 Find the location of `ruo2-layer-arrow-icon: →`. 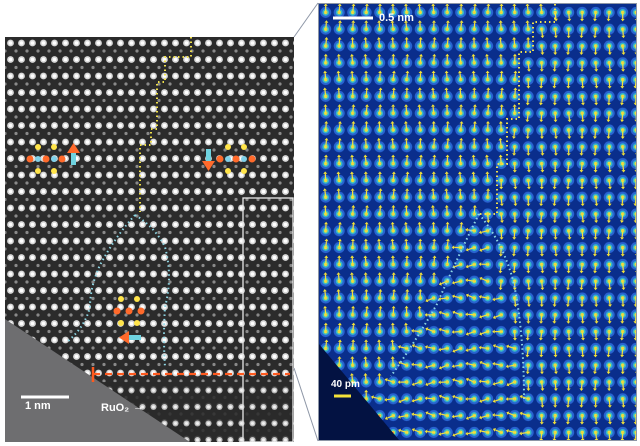

ruo2-layer-arrow-icon: → is located at coordinates (138, 407).